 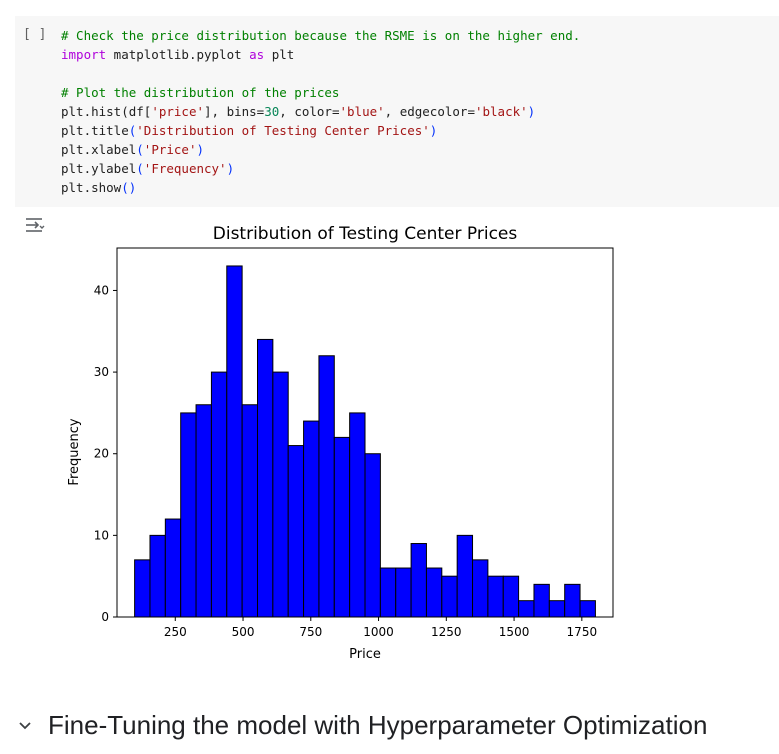 What do you see at coordinates (101, 454) in the screenshot?
I see `y-tick-label: 20` at bounding box center [101, 454].